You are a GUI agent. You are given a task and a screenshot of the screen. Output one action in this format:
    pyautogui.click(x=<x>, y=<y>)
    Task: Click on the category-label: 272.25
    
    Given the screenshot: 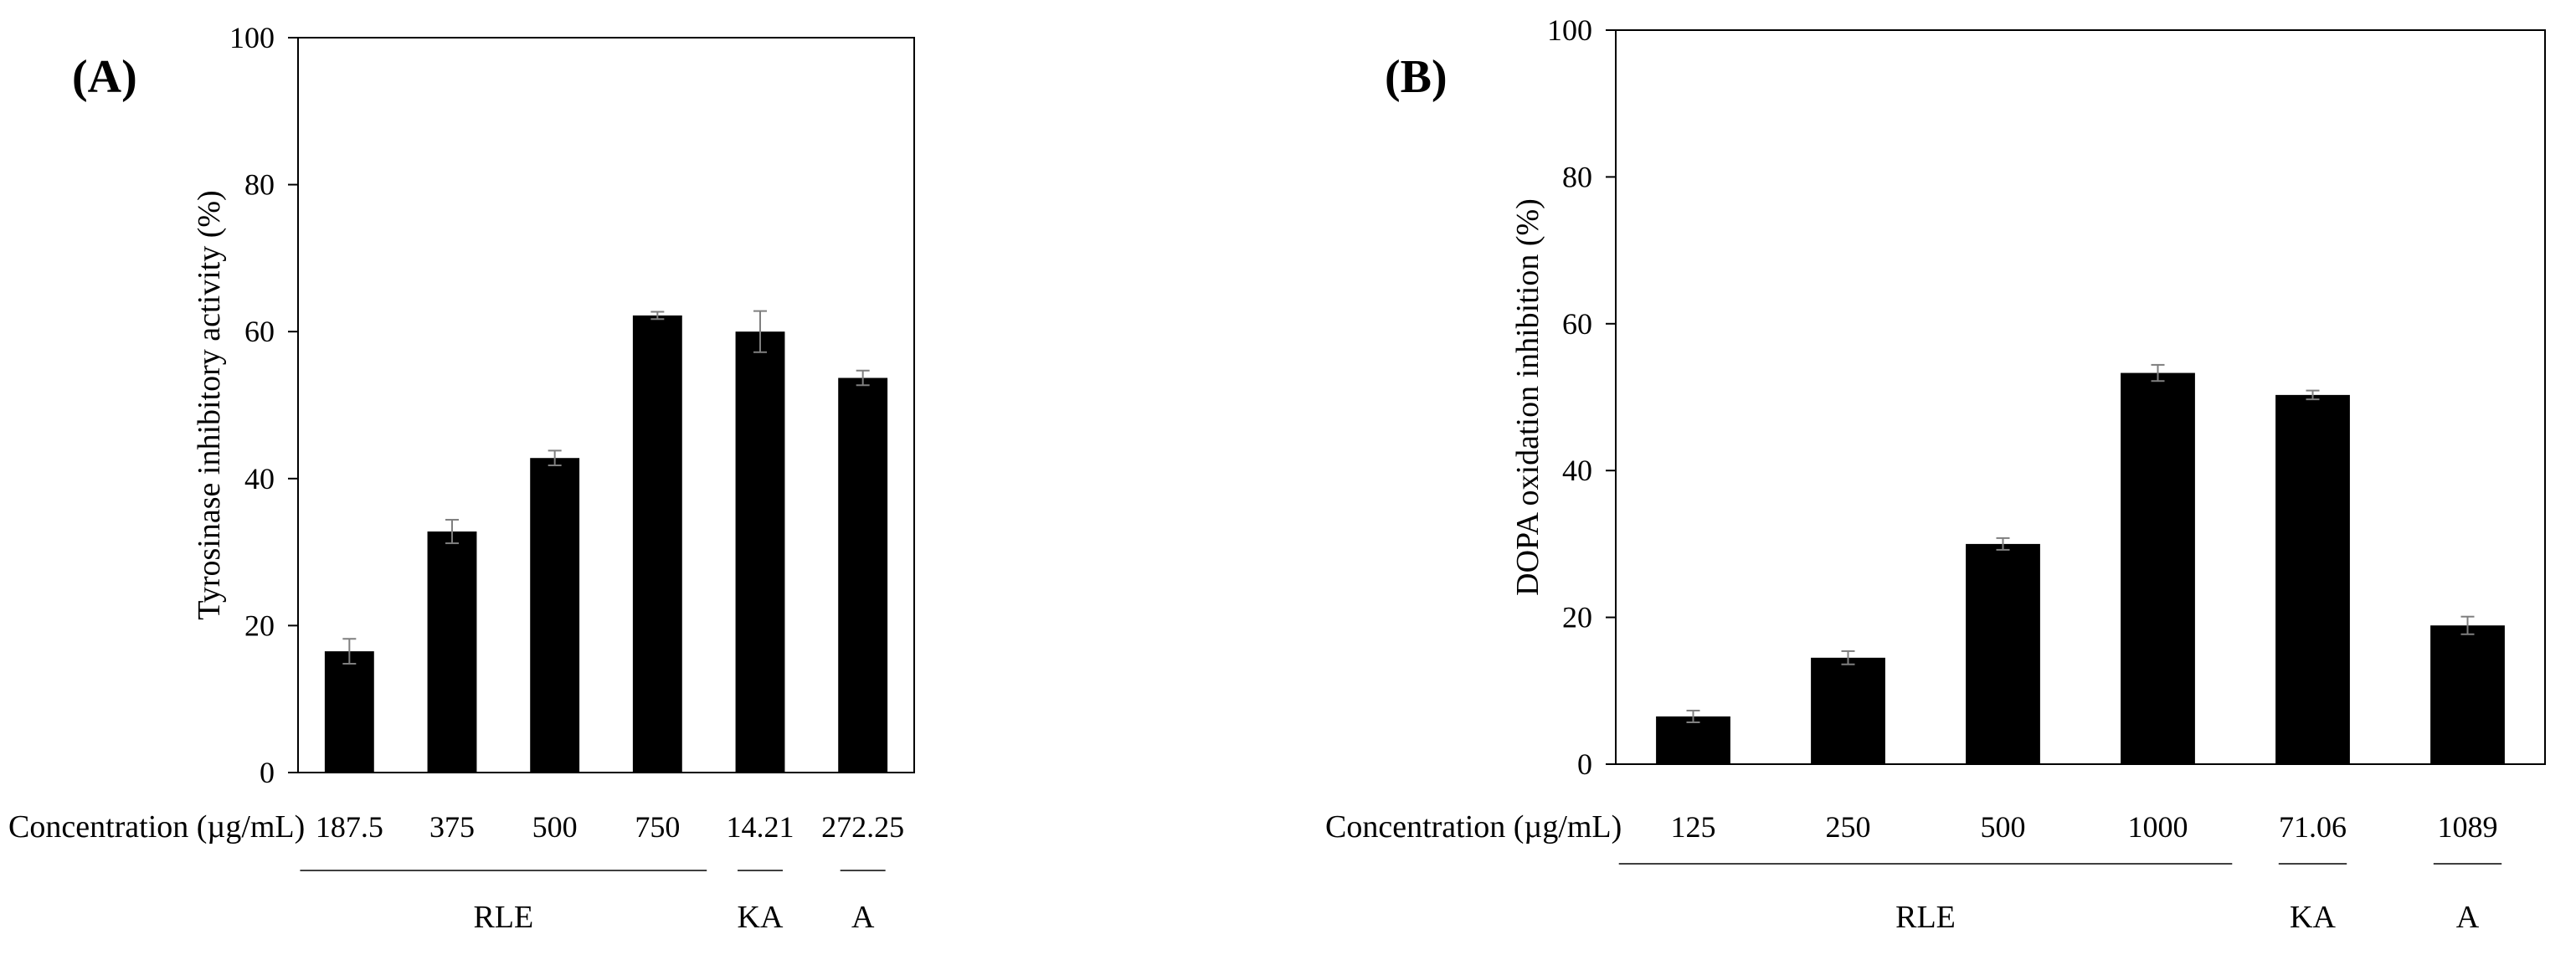 What is the action you would take?
    pyautogui.click(x=863, y=827)
    